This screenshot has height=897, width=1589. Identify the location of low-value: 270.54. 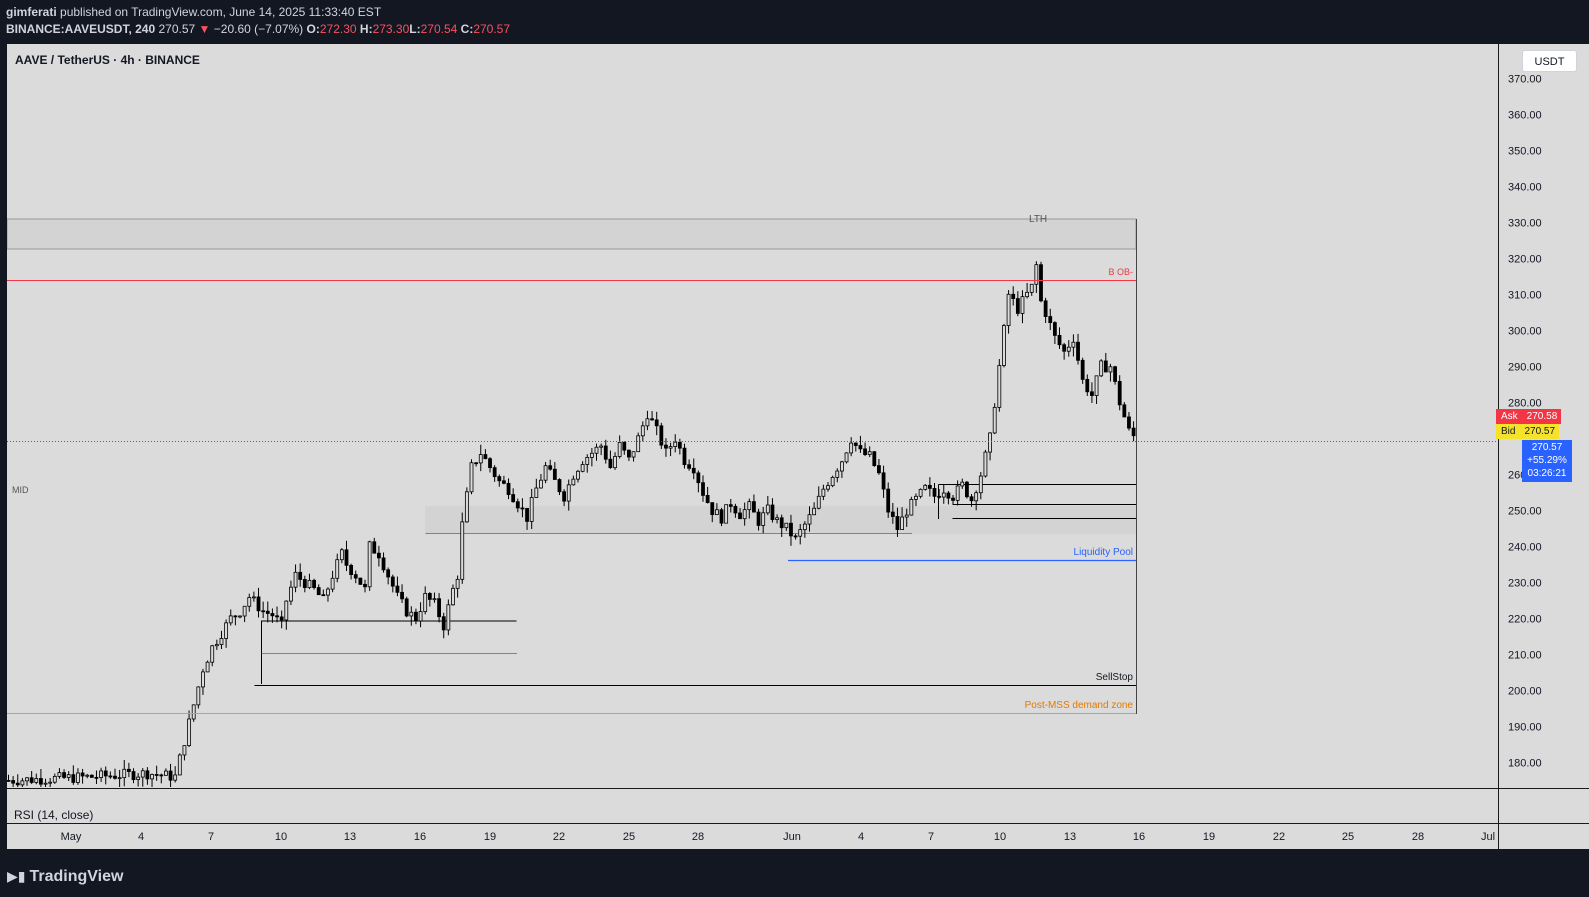
(439, 29).